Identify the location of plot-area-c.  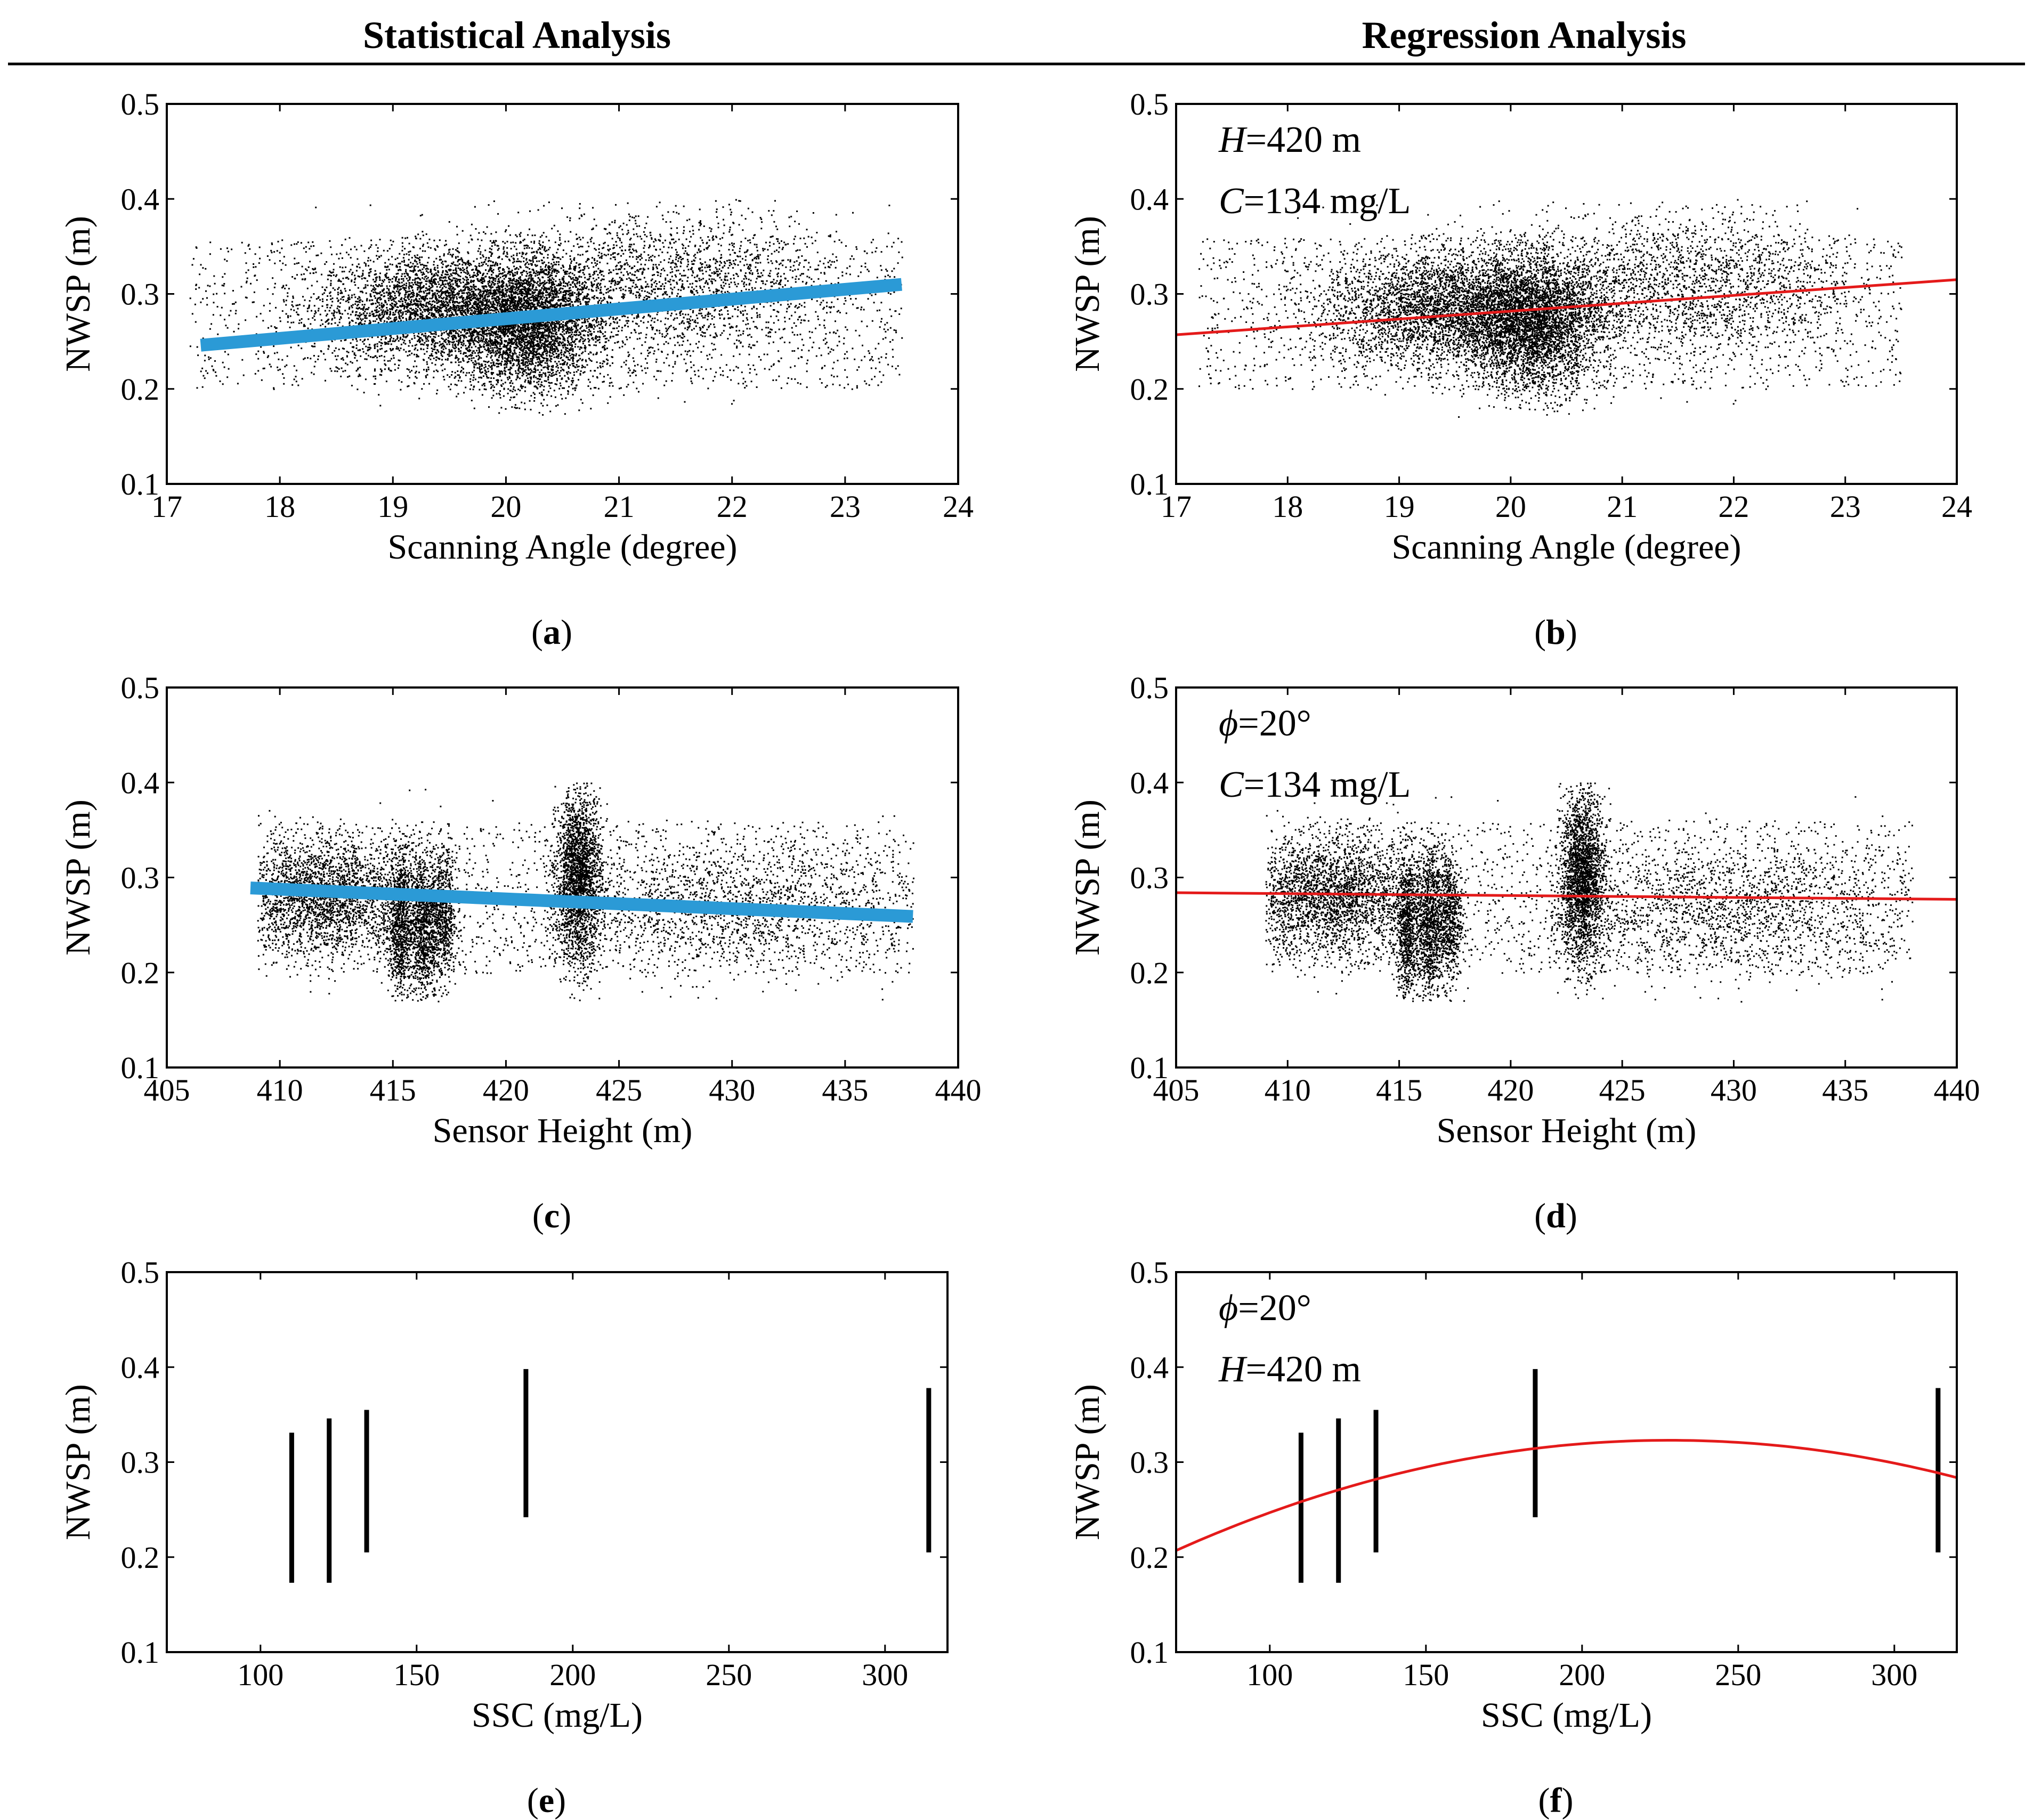
(582, 892).